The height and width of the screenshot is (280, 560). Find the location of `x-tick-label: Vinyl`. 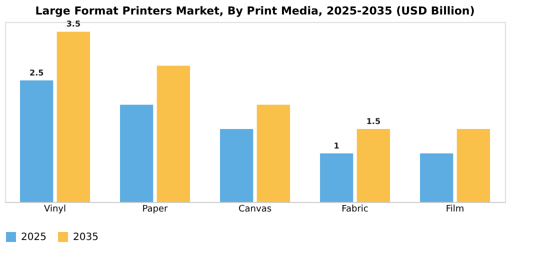

x-tick-label: Vinyl is located at coordinates (55, 209).